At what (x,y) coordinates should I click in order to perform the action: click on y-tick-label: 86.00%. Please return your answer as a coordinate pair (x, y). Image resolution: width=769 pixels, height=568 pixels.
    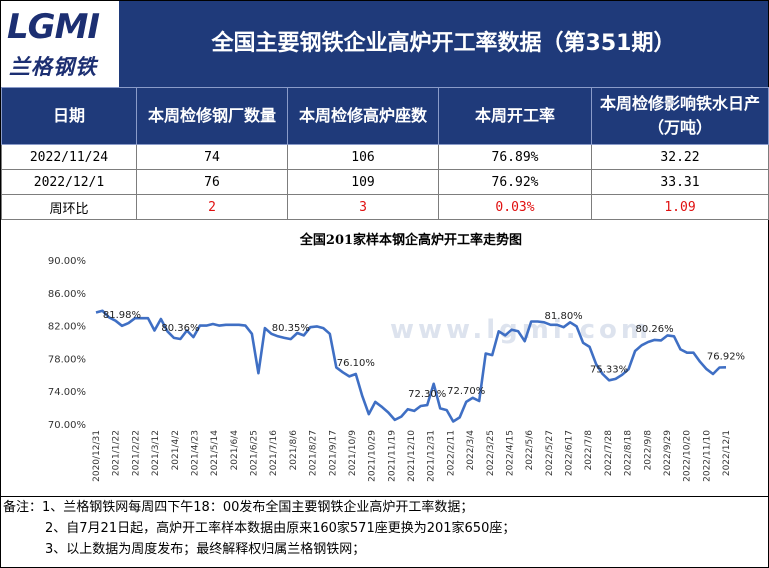
    Looking at the image, I should click on (67, 294).